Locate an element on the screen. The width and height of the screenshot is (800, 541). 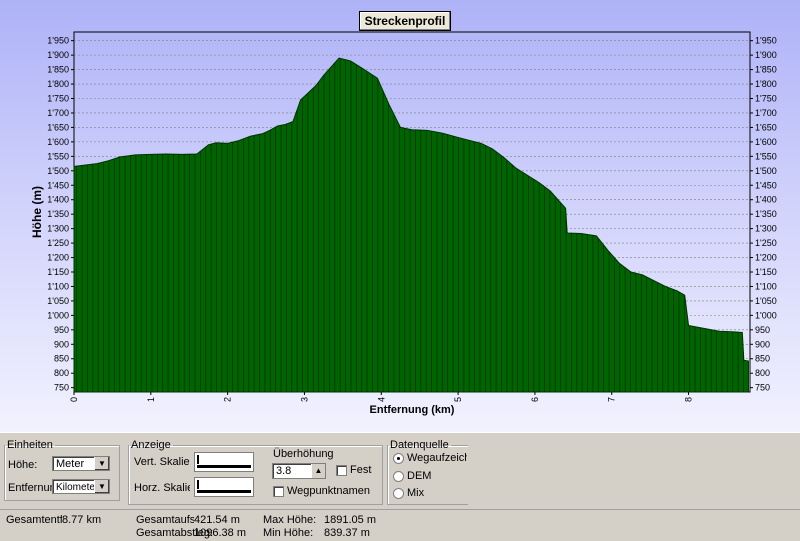
ueberhoehung-spinner: 3.8 ▲ is located at coordinates (299, 471).